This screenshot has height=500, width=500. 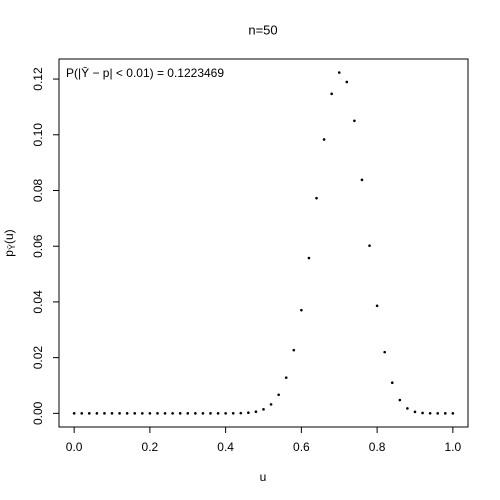 I want to click on x-tick-label: 0.8, so click(x=377, y=447).